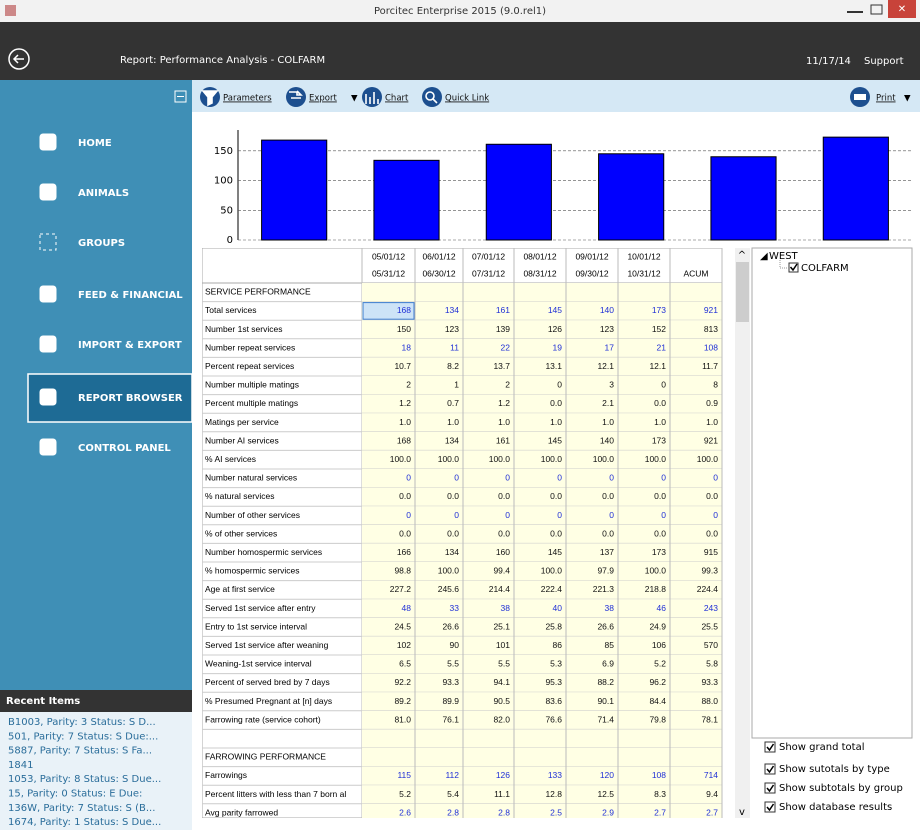  What do you see at coordinates (452, 310) in the screenshot?
I see `cell: 134` at bounding box center [452, 310].